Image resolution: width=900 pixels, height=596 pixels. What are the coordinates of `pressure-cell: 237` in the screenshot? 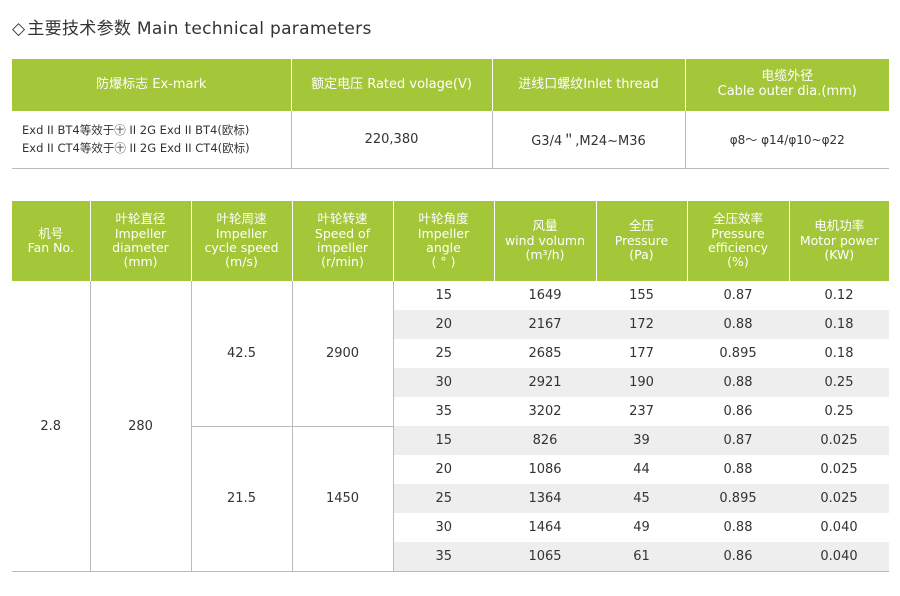 It's located at (641, 411).